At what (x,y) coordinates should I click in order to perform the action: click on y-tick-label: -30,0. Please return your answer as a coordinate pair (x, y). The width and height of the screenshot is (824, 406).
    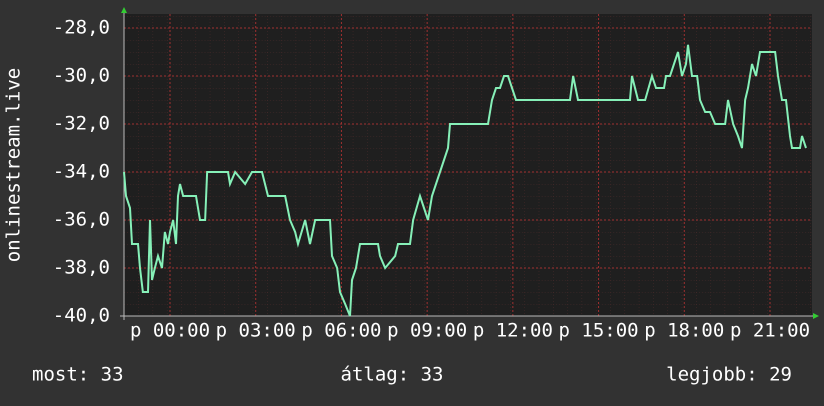
    Looking at the image, I should click on (81, 76).